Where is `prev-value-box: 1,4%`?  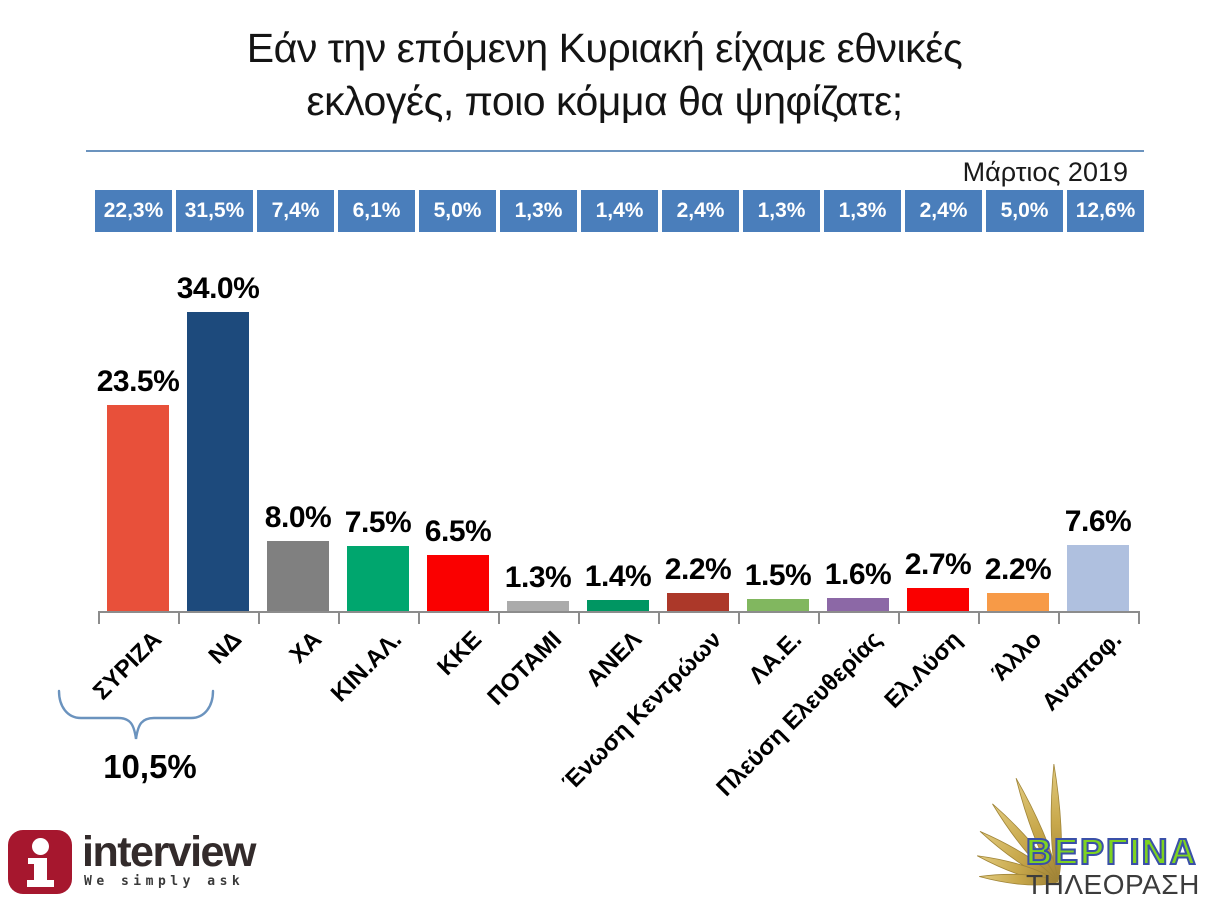
prev-value-box: 1,4% is located at coordinates (619, 211).